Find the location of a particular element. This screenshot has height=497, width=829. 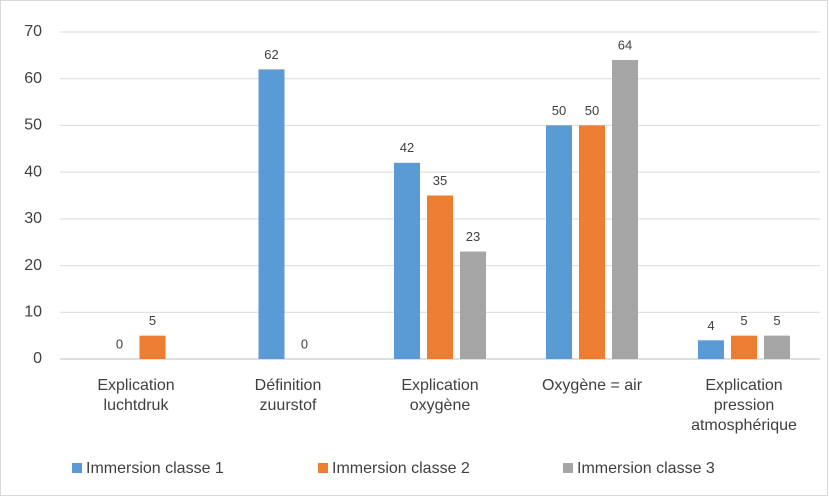

legend-label: Immersion classe 1 is located at coordinates (155, 468).